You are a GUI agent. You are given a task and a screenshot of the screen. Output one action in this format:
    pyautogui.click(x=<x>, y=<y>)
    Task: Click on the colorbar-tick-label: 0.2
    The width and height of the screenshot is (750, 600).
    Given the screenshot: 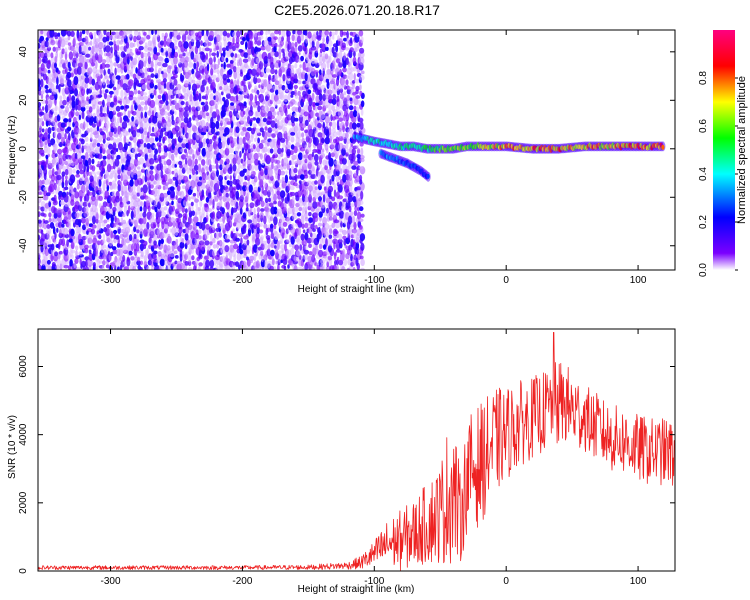 What is the action you would take?
    pyautogui.click(x=703, y=222)
    